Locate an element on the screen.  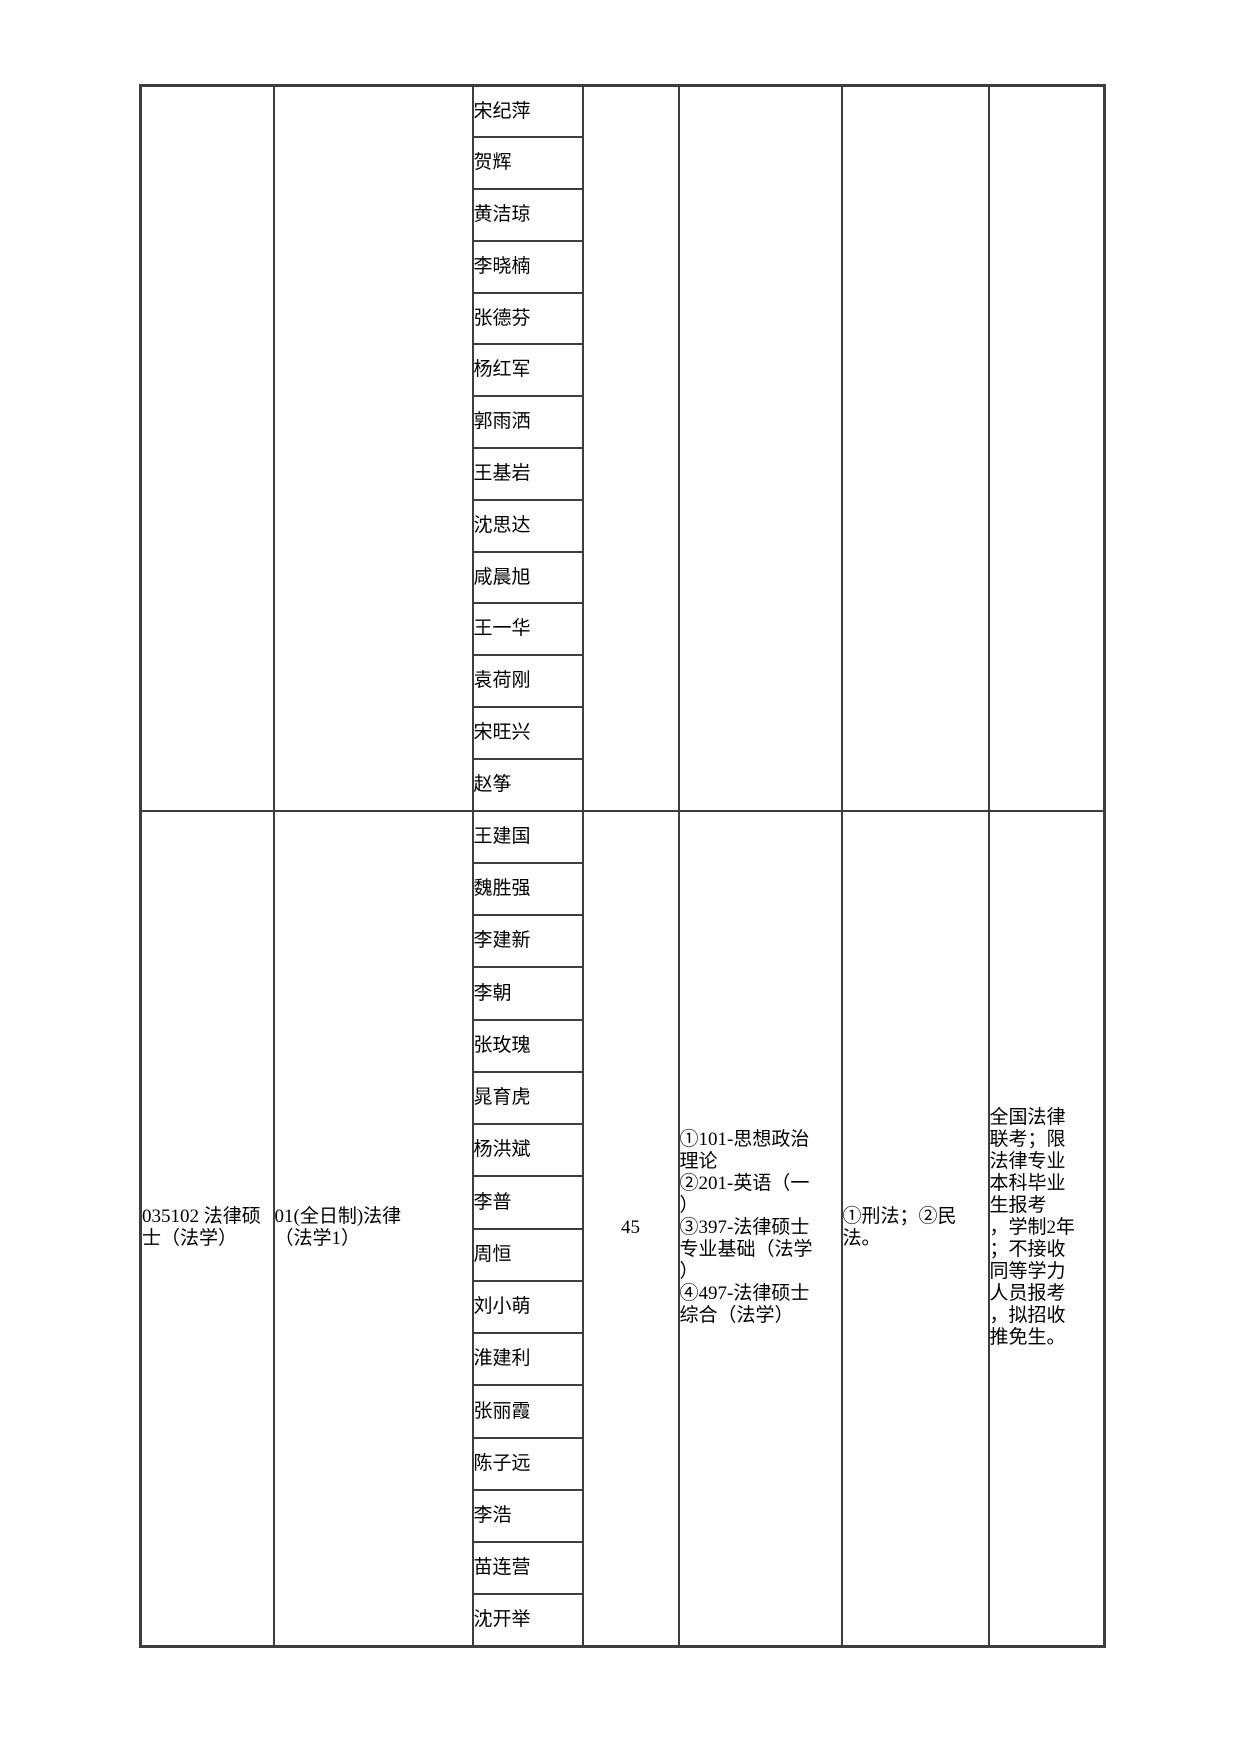
supervisor-cell: 苗连营 is located at coordinates (527, 1568).